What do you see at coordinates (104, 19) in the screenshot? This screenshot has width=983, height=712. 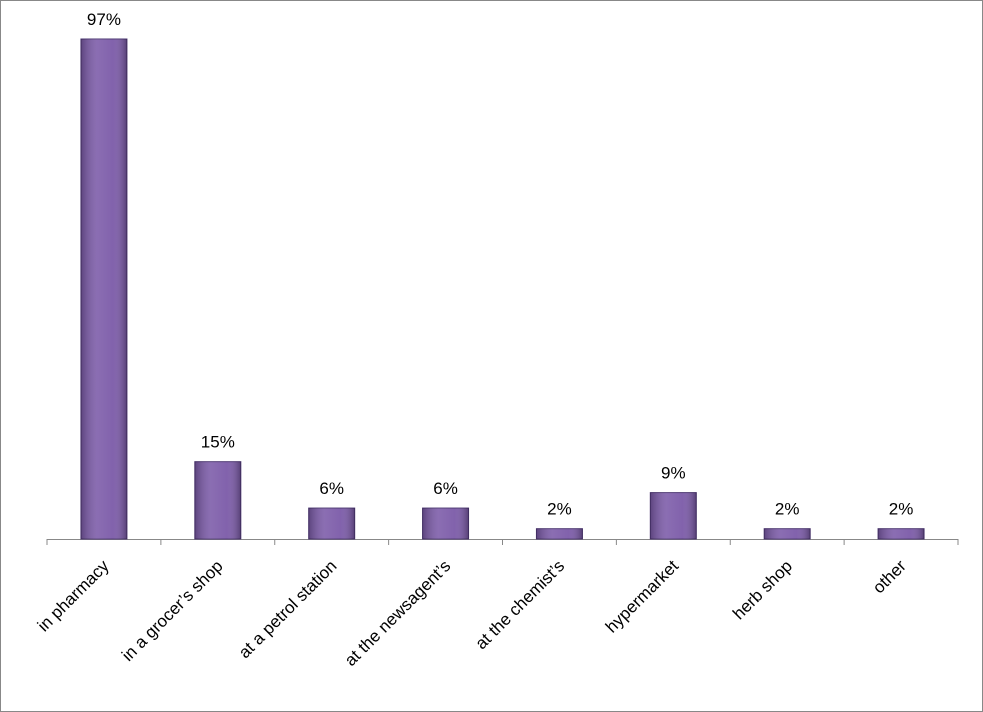 I see `data-label: 97%` at bounding box center [104, 19].